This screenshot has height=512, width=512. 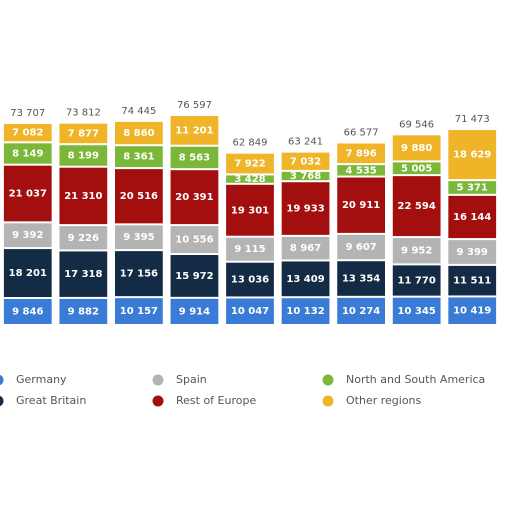 I want to click on segment-label: 9 392, so click(x=27, y=235).